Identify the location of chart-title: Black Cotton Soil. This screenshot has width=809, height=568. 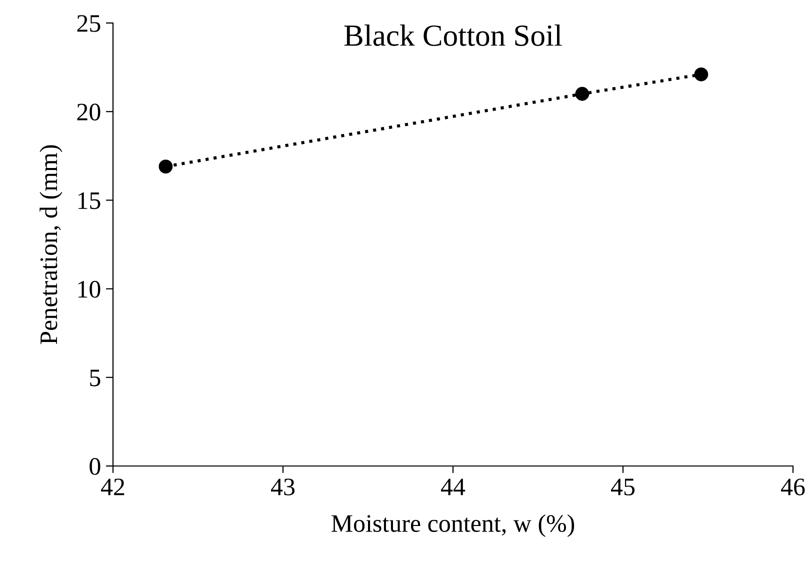
(453, 35).